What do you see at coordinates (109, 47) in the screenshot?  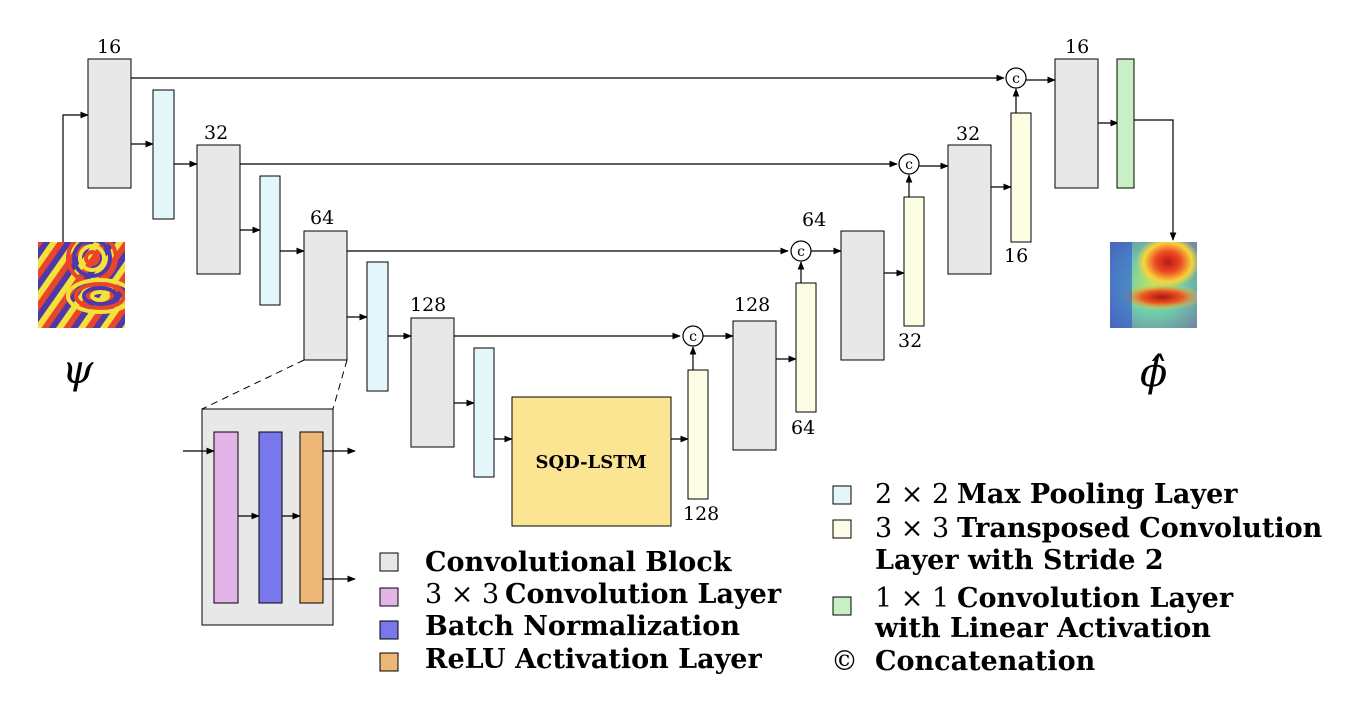 I see `encoder-conv1-channels: 16` at bounding box center [109, 47].